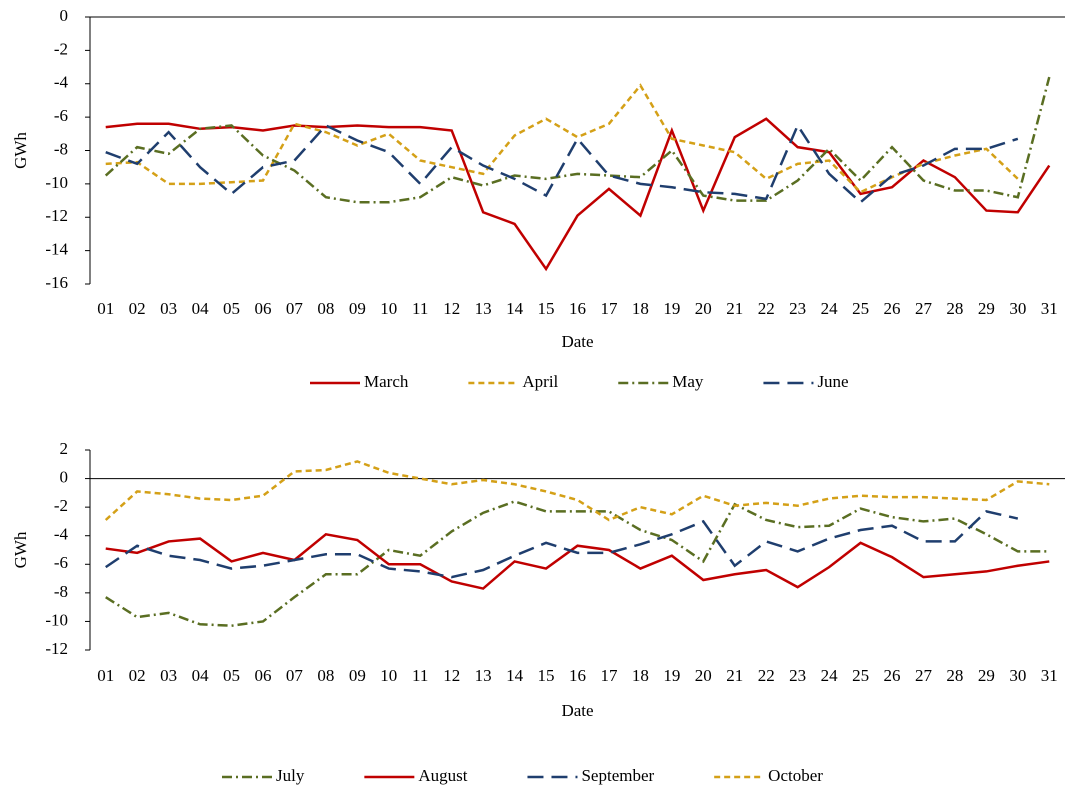 The image size is (1075, 793). I want to click on legend-label: July, so click(290, 775).